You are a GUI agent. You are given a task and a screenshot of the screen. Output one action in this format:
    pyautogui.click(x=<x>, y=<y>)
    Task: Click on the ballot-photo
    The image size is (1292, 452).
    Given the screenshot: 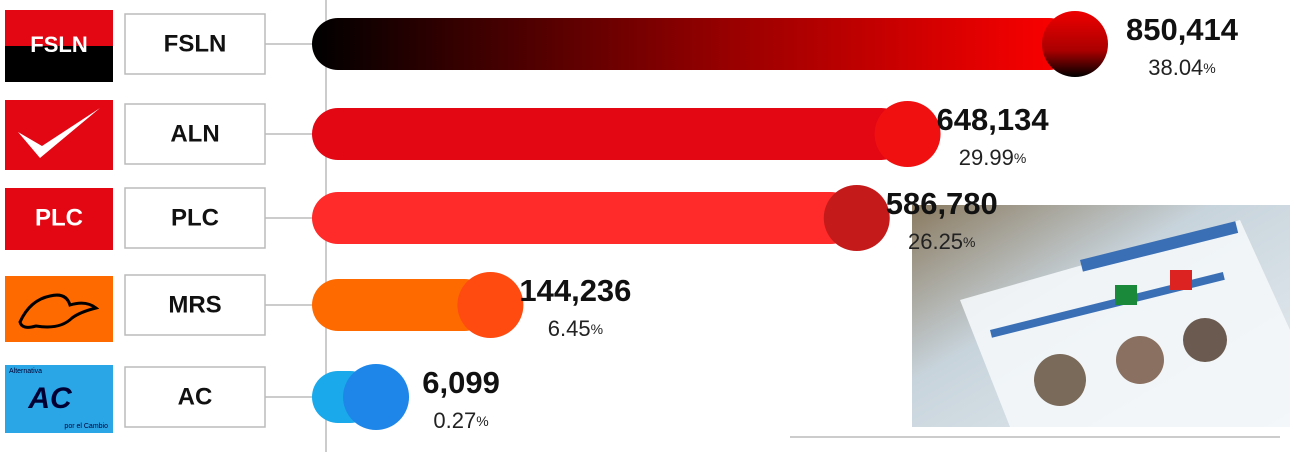 What is the action you would take?
    pyautogui.click(x=1101, y=316)
    